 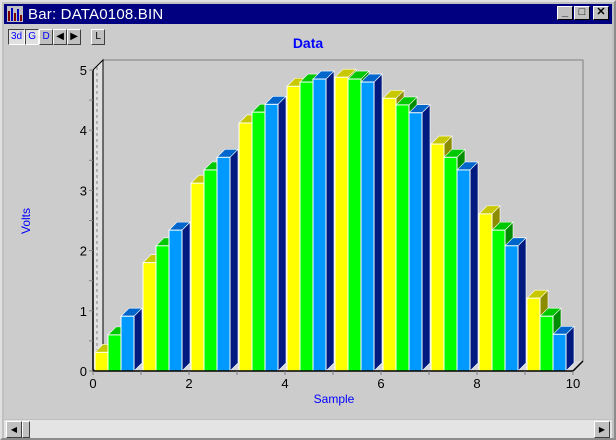 I want to click on svg-text: 3, so click(x=83, y=190).